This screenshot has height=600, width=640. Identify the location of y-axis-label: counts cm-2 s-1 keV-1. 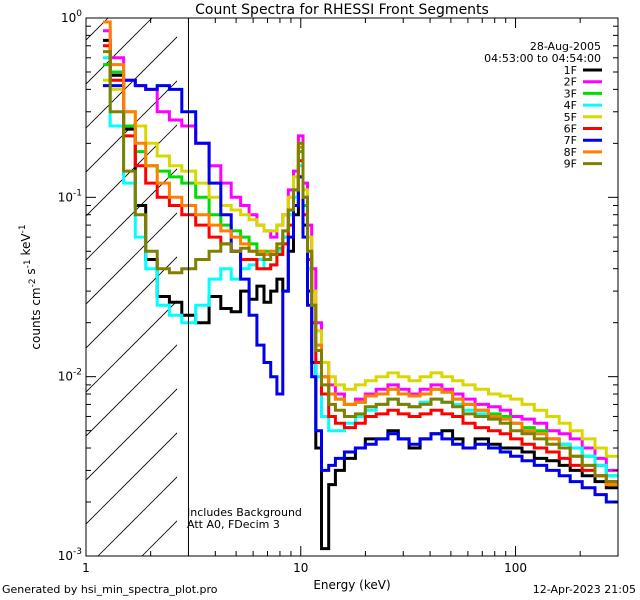
(30, 286).